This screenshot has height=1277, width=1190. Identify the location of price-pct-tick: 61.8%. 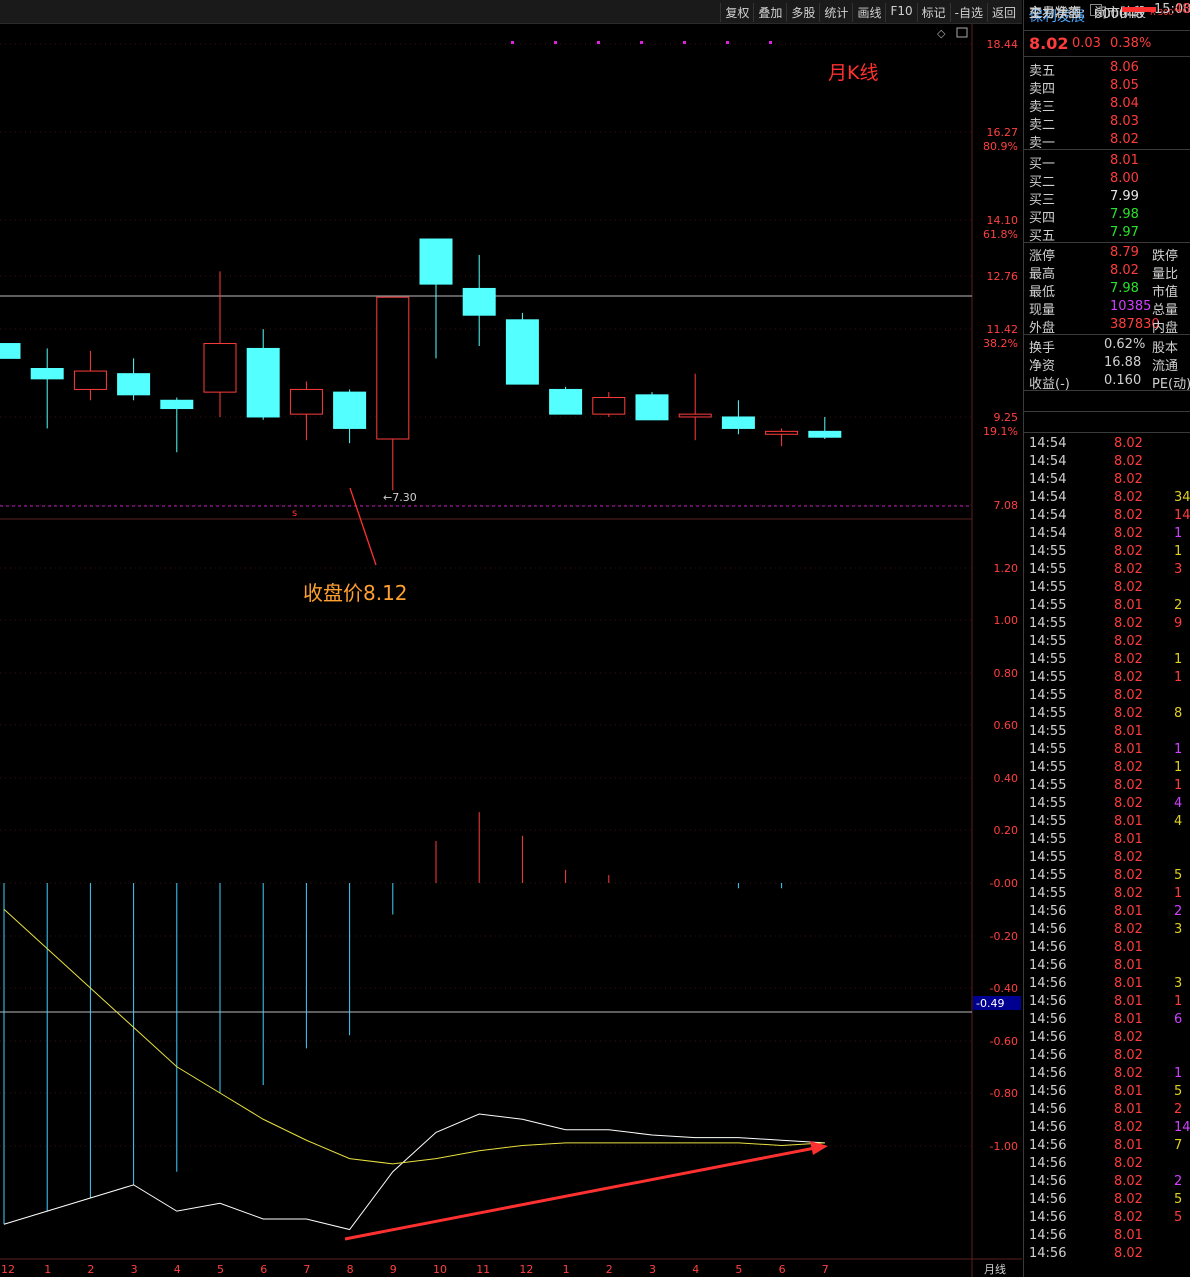
(1000, 234).